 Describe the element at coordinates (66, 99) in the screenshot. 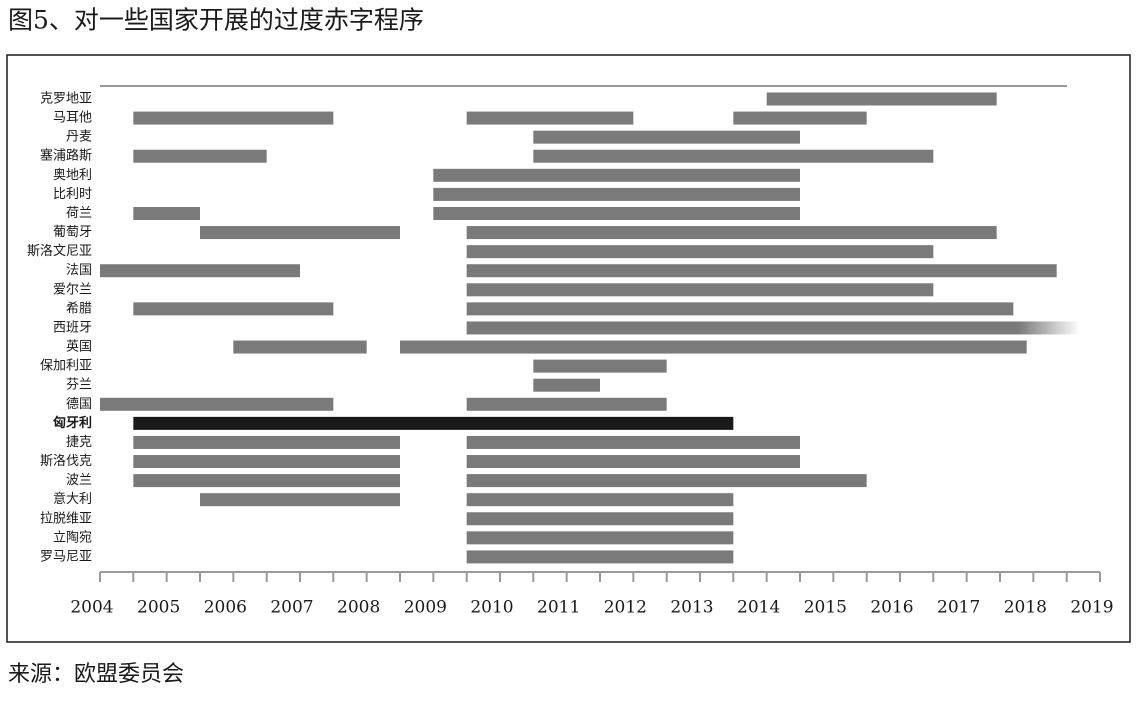

I see `category-label: 克罗地亚` at that location.